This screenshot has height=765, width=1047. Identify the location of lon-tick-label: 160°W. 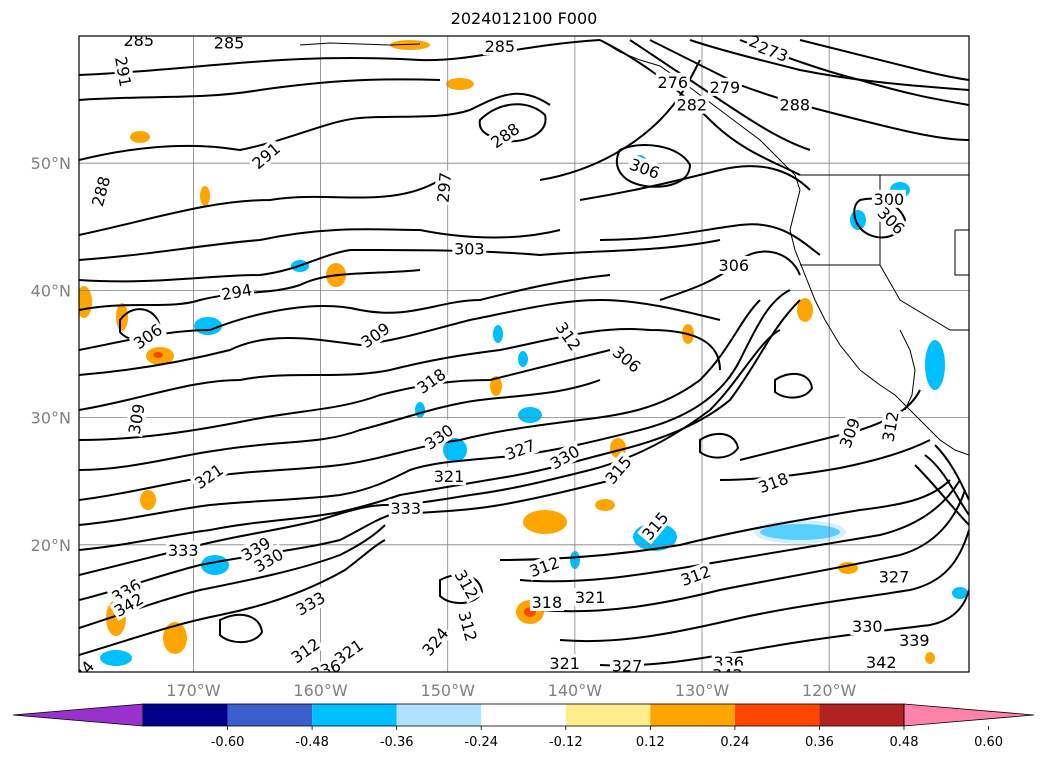
(320, 690).